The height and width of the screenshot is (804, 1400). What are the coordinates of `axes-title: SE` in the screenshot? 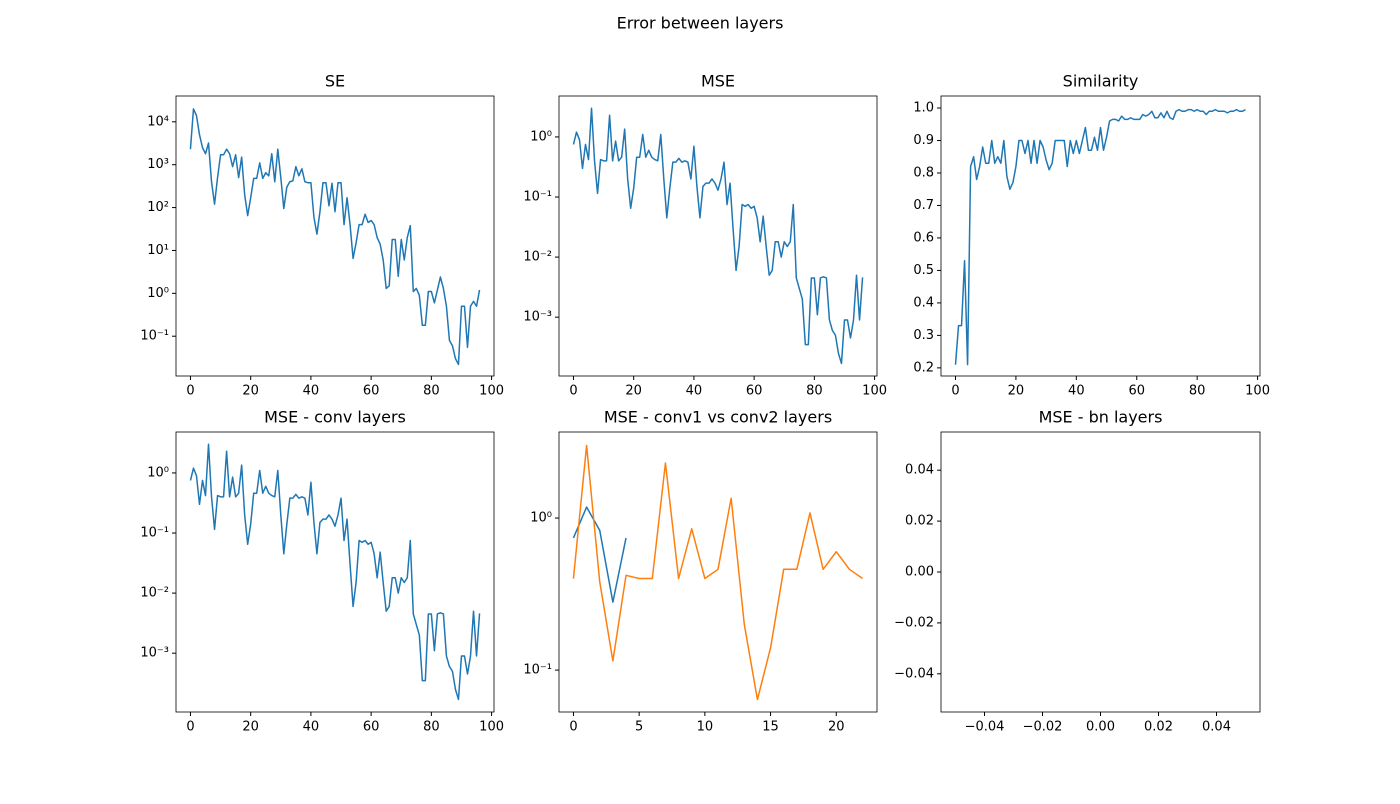 It's located at (335, 81).